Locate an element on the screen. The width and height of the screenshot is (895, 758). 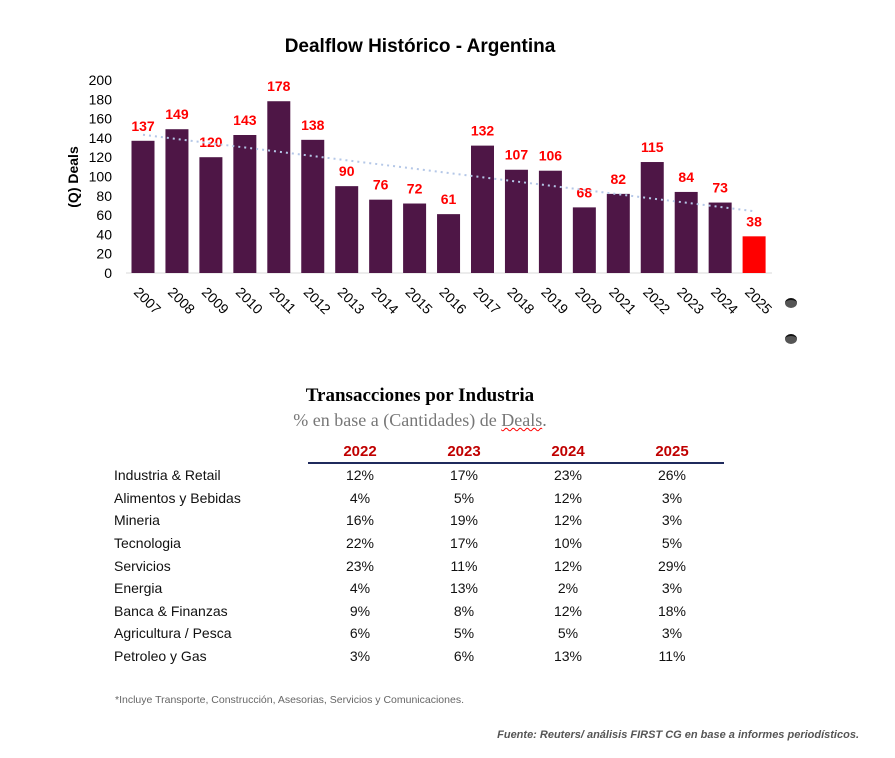
subtitle-word: Deals is located at coordinates (522, 420).